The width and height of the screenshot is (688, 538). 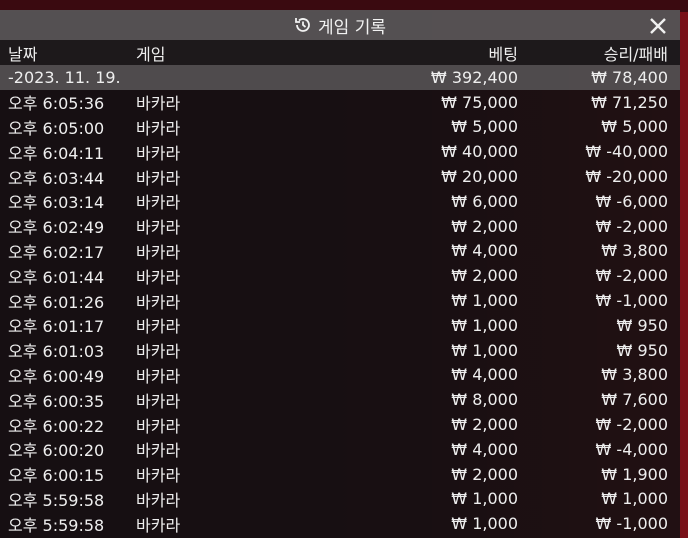 I want to click on row-date: 오후 6:01:17, so click(x=56, y=327).